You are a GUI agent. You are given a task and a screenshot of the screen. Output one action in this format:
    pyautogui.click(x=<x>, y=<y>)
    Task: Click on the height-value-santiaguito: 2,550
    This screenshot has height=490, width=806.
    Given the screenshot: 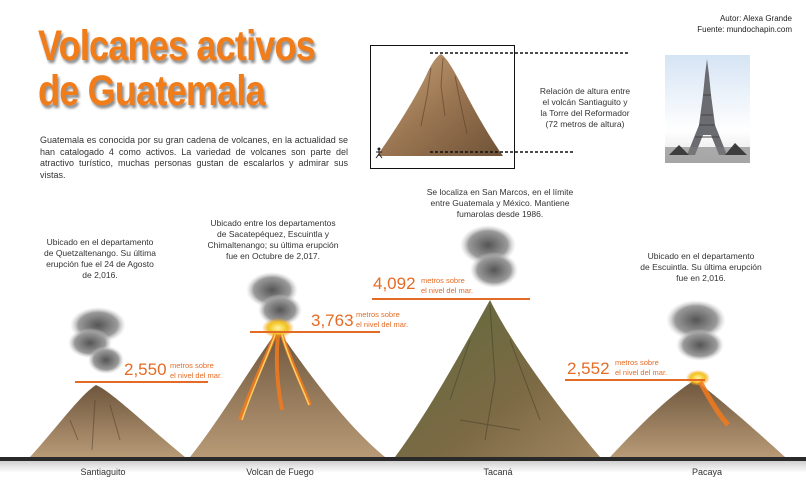 What is the action you would take?
    pyautogui.click(x=145, y=369)
    